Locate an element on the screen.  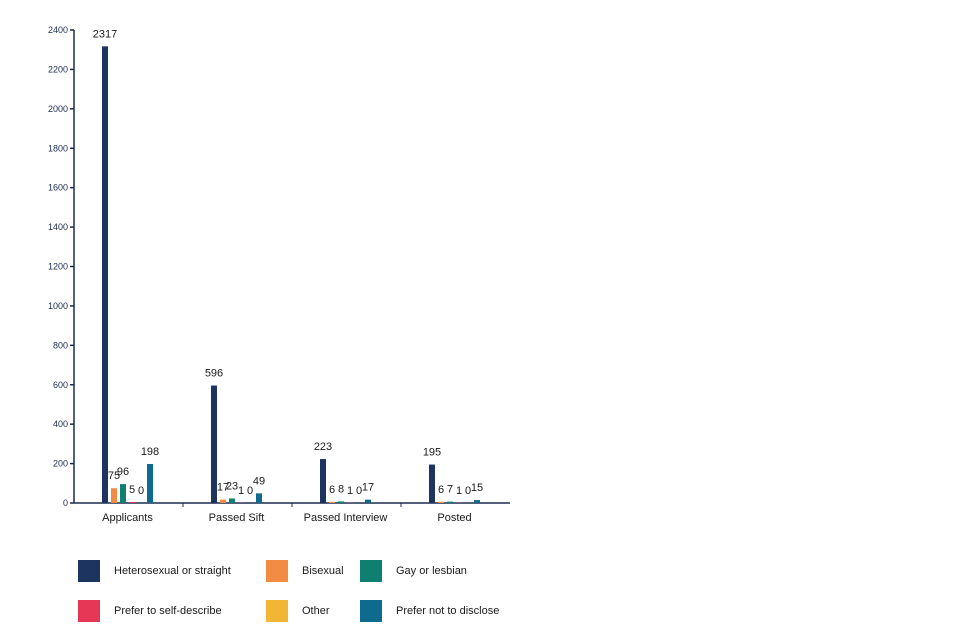
legend-label: Other is located at coordinates (316, 611).